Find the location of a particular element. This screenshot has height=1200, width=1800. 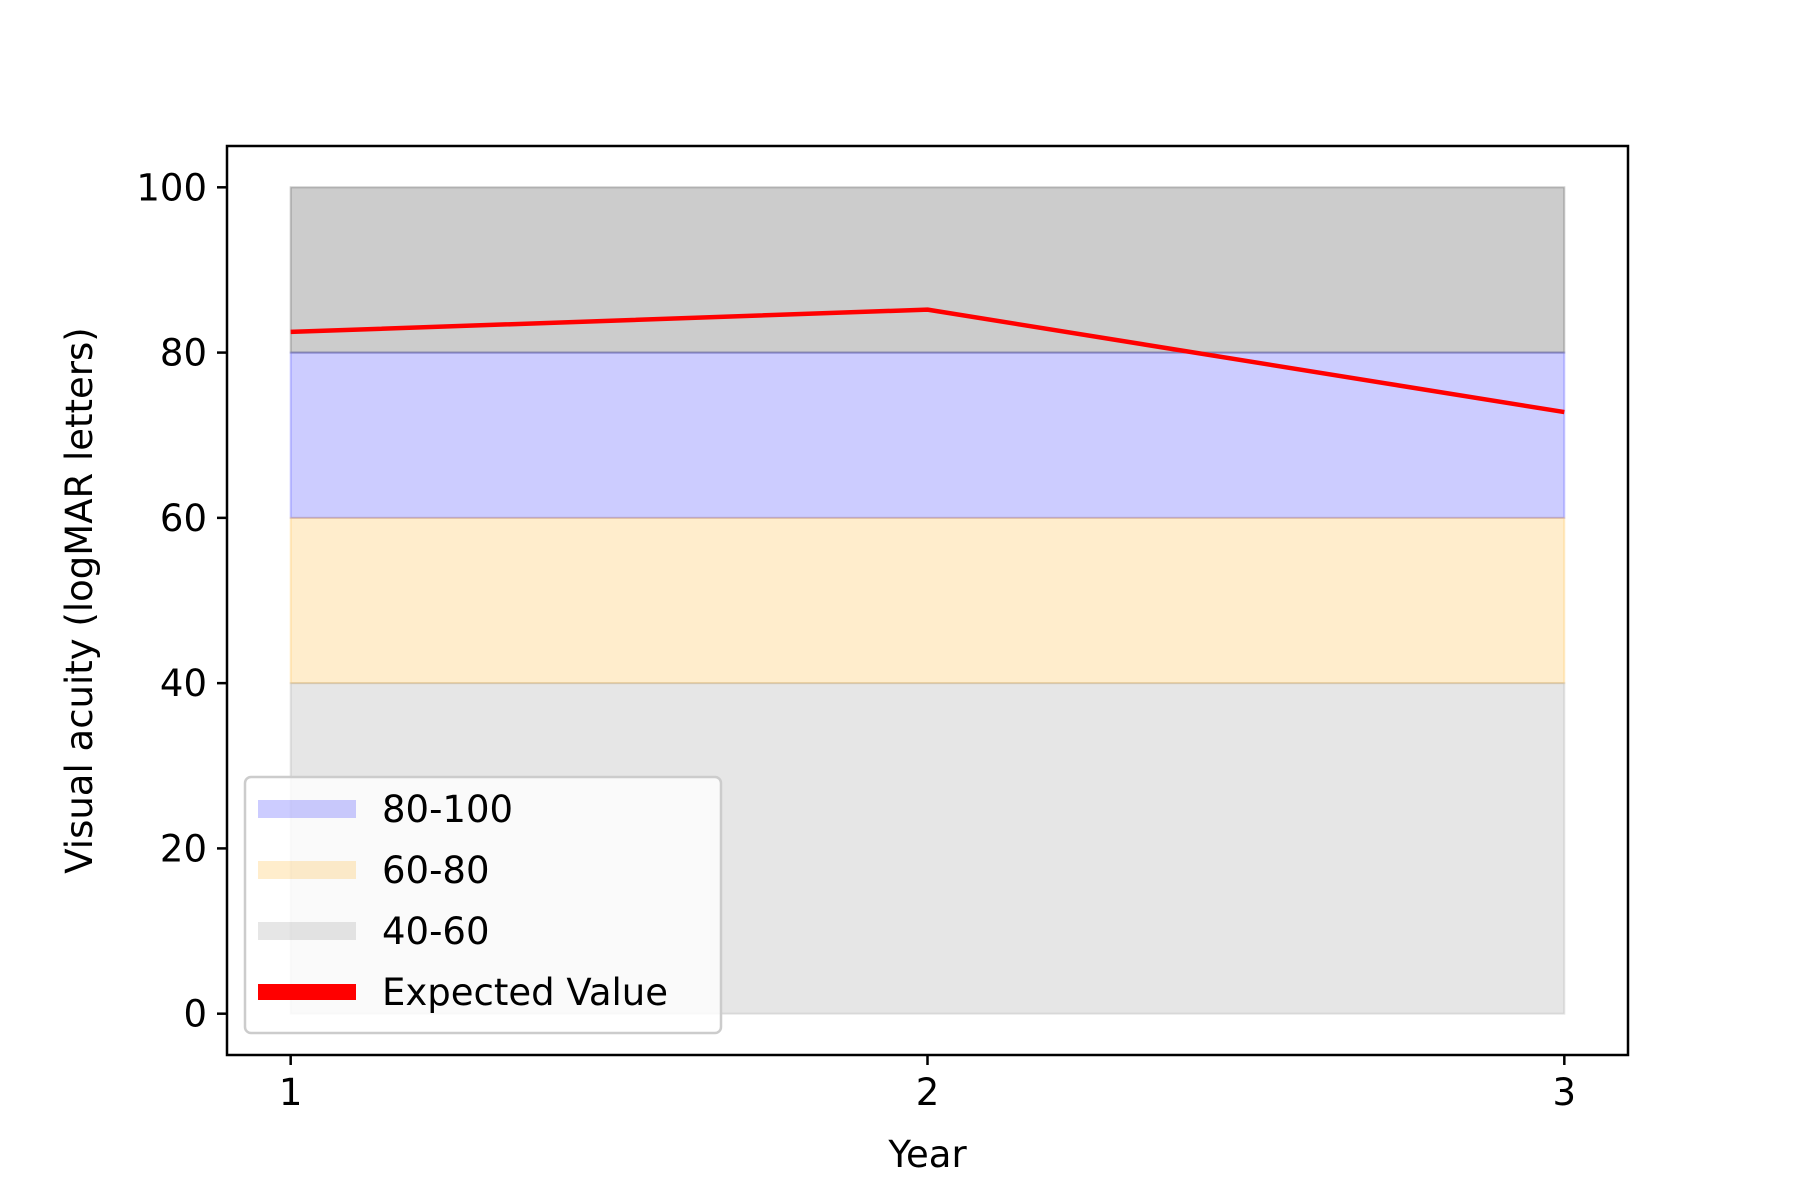

y-tick-label: 60 is located at coordinates (183, 518).